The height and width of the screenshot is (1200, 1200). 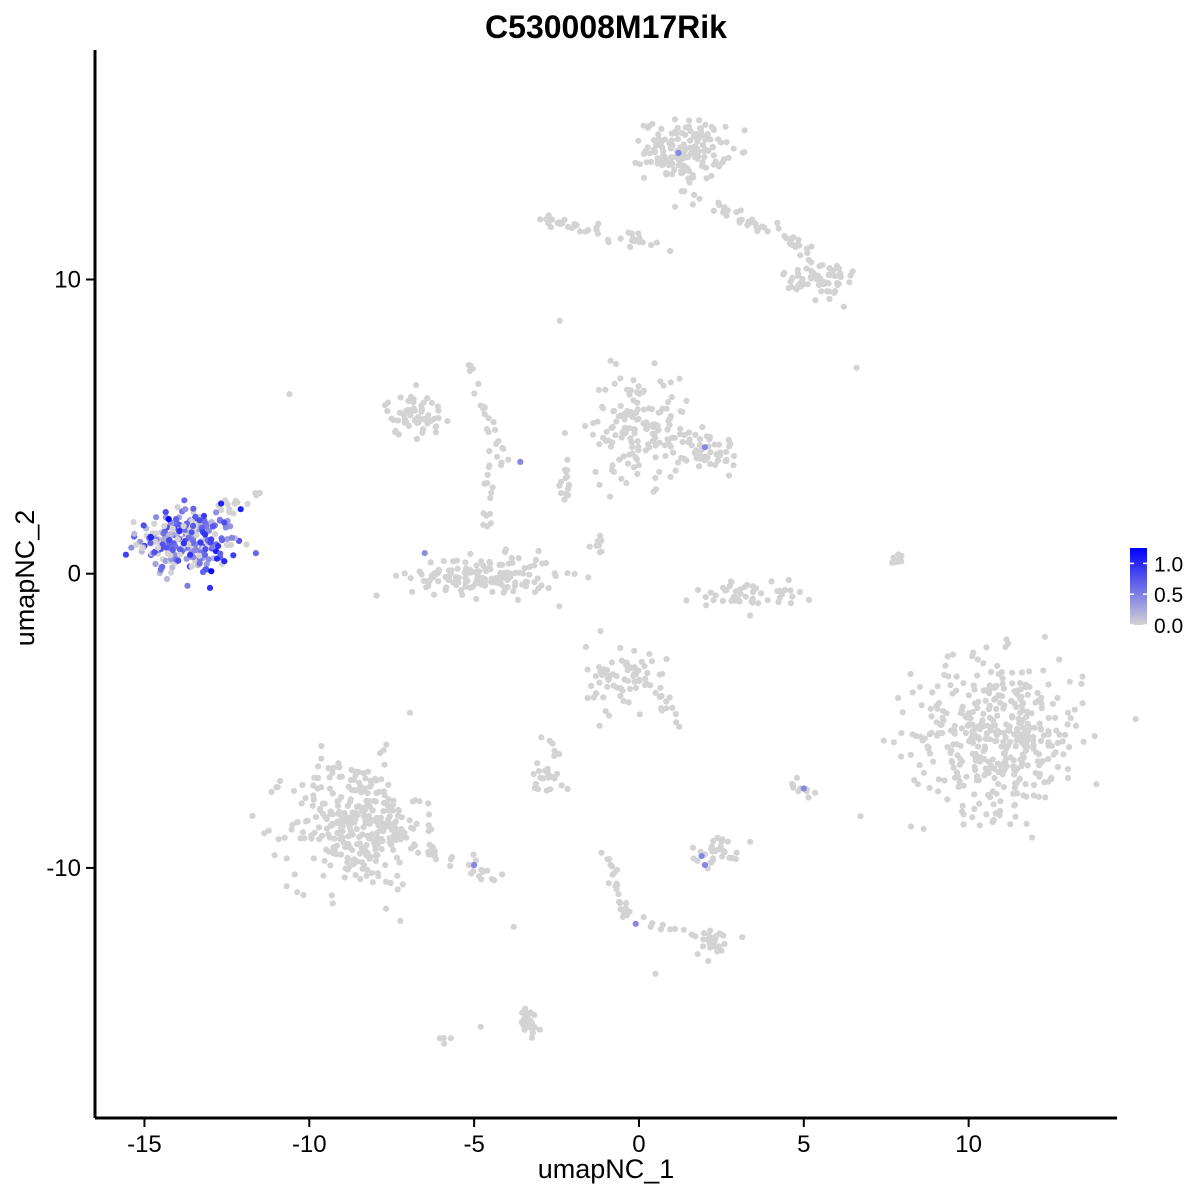 What do you see at coordinates (638, 1144) in the screenshot?
I see `x-tick-label: 0` at bounding box center [638, 1144].